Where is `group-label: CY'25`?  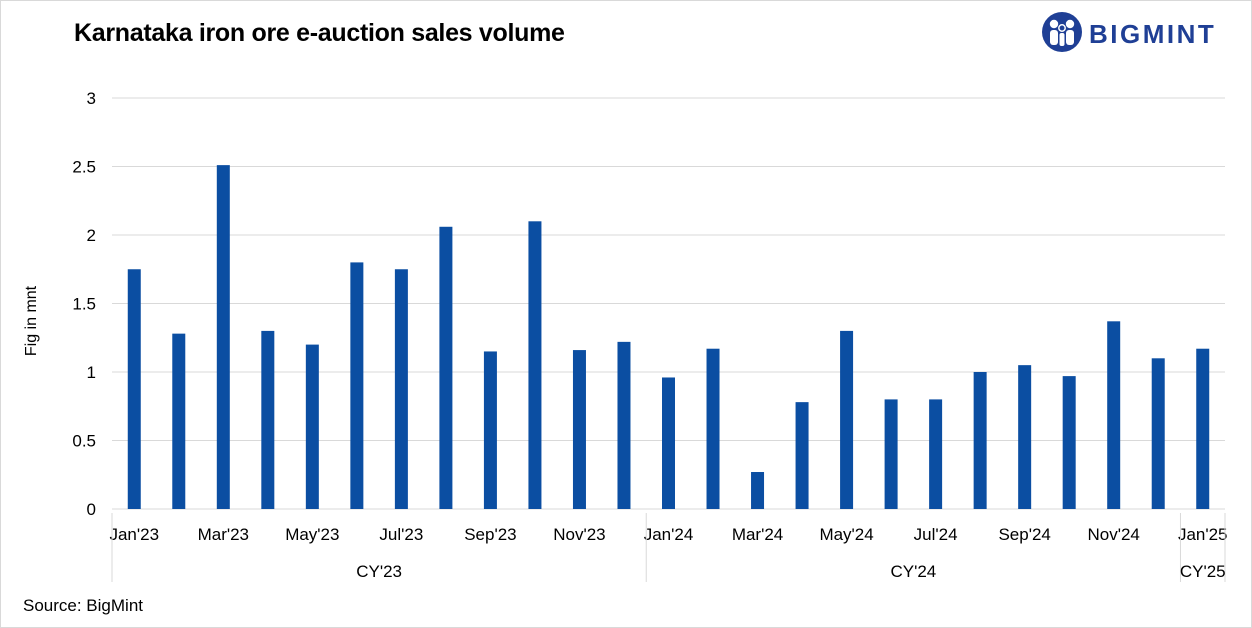 group-label: CY'25 is located at coordinates (1203, 571).